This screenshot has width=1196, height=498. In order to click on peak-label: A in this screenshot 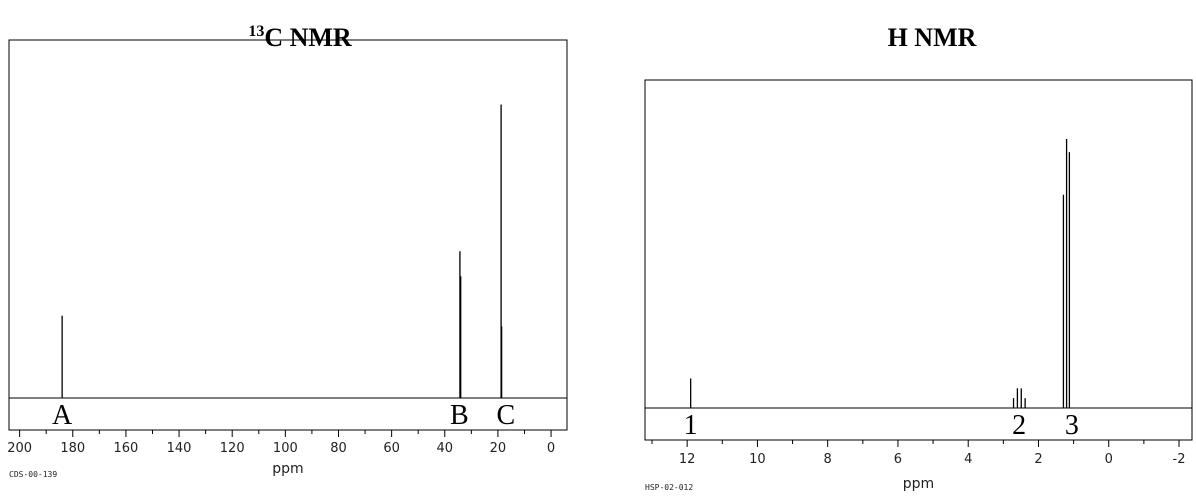, I will do `click(62, 415)`.